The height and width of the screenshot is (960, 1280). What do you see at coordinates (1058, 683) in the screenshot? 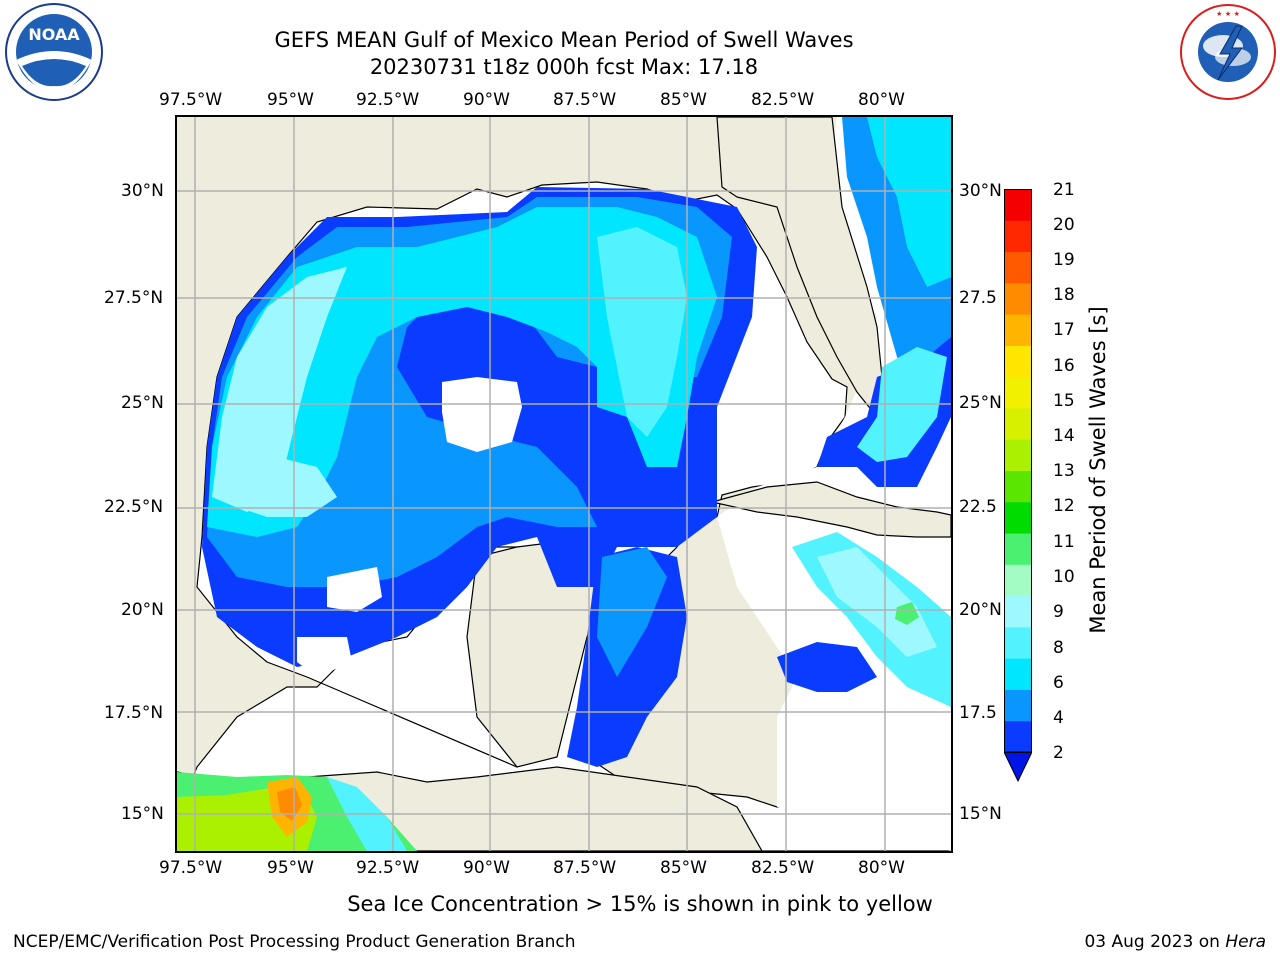
I see `colorbar-tick: 6` at bounding box center [1058, 683].